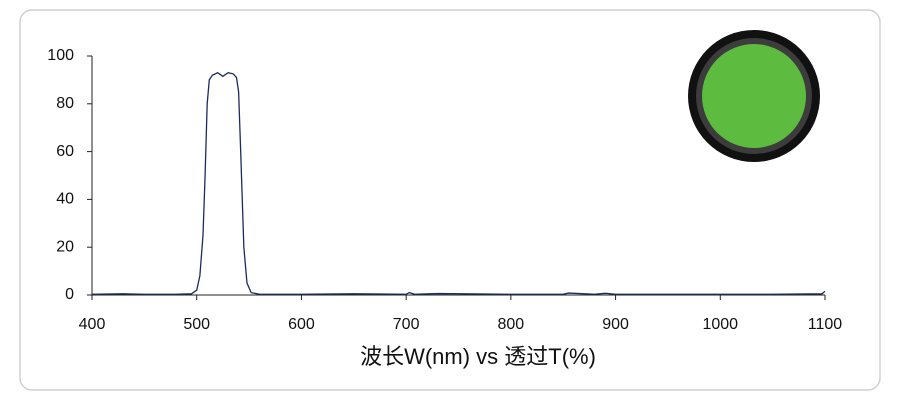 This screenshot has width=900, height=405. I want to click on filter-image, so click(754, 96).